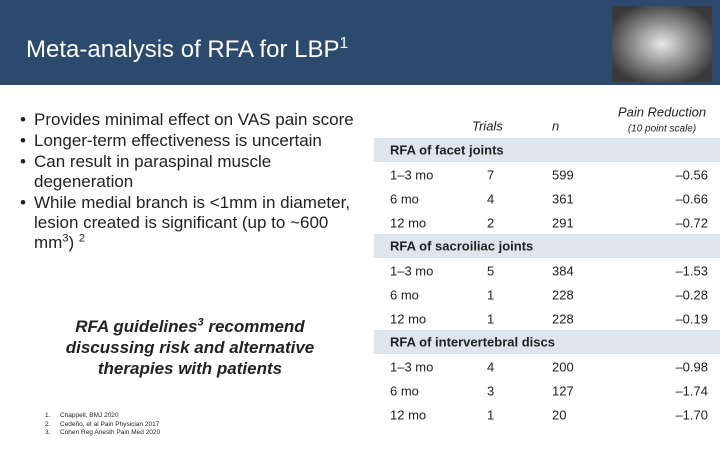  What do you see at coordinates (563, 367) in the screenshot?
I see `n: 200` at bounding box center [563, 367].